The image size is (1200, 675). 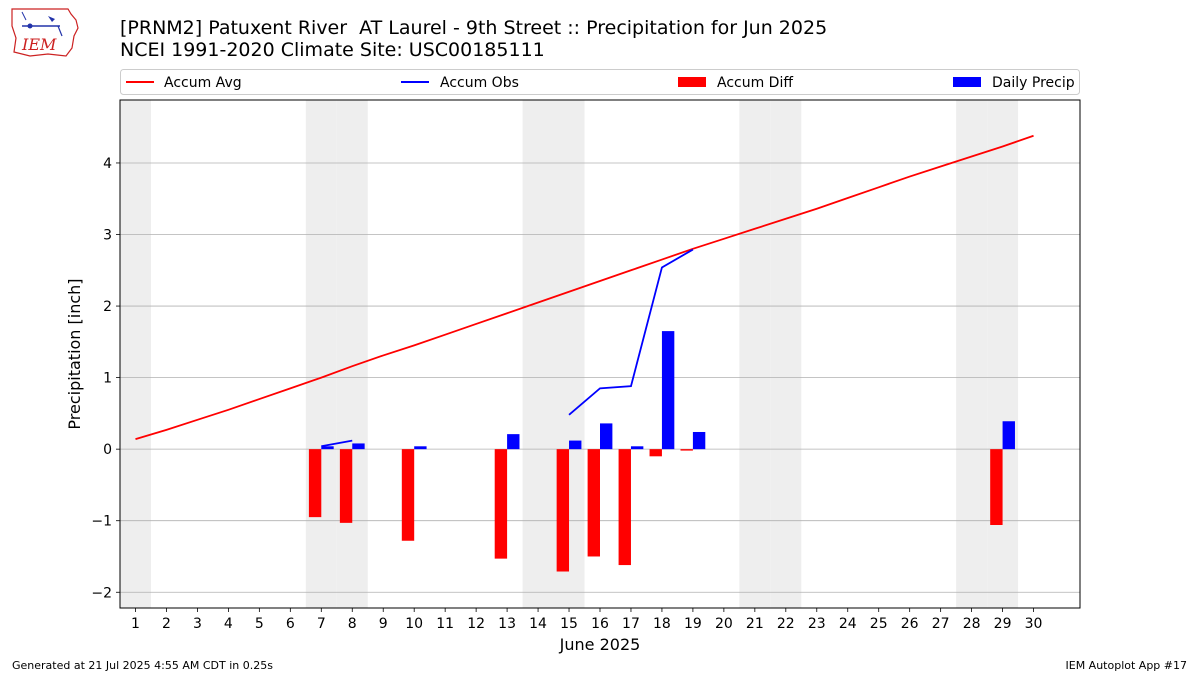 What do you see at coordinates (101, 522) in the screenshot?
I see `y-tick-label: −1` at bounding box center [101, 522].